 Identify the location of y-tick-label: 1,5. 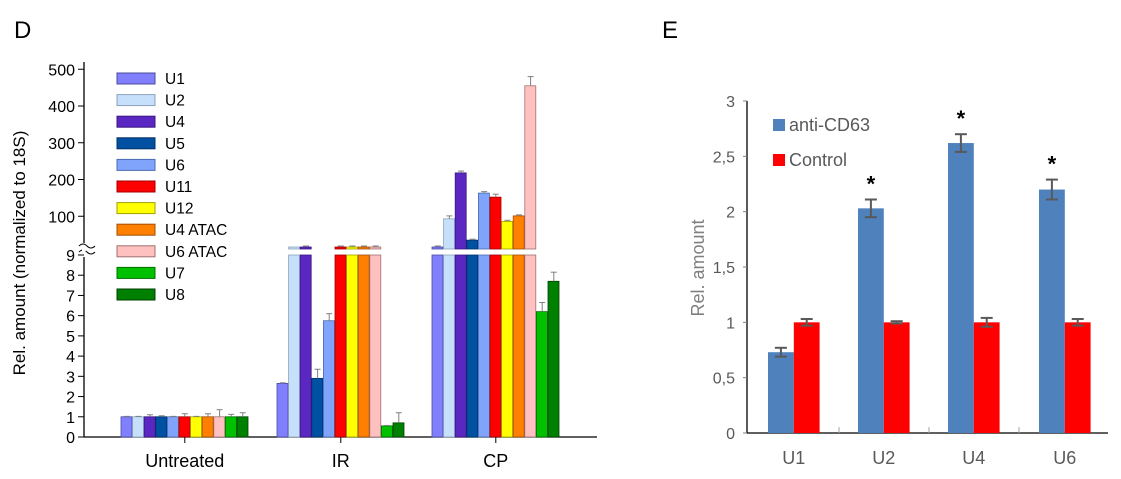
(724, 268).